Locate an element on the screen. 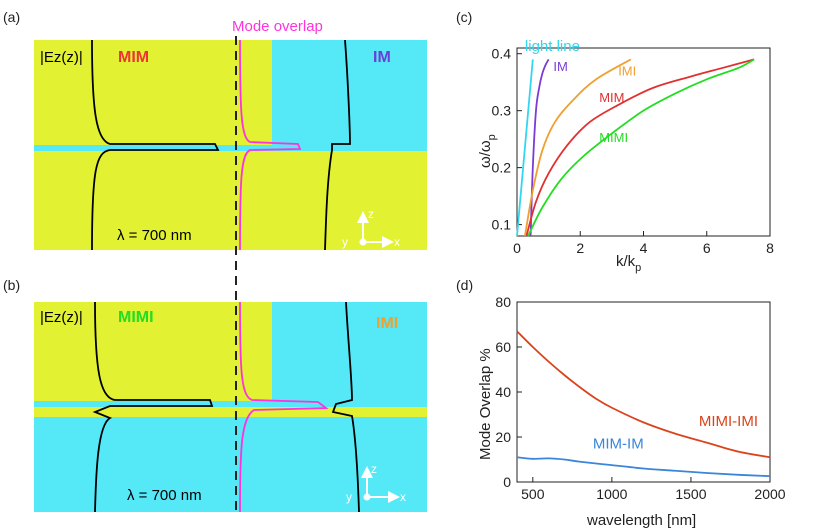 This screenshot has width=831, height=532. panel-c-series-mimi is located at coordinates (641, 147).